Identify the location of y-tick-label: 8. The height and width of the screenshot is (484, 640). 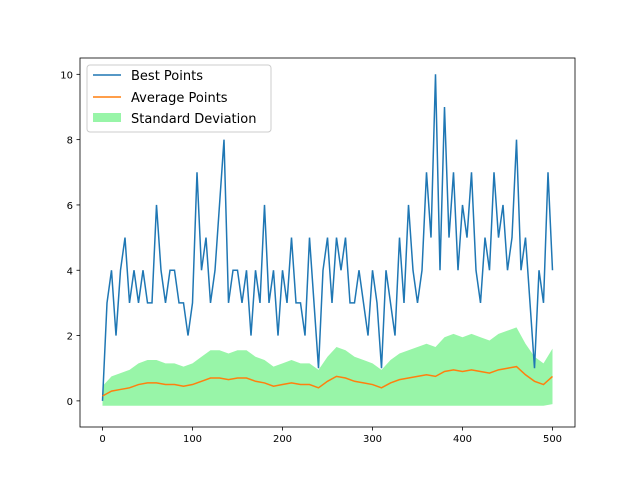
(70, 141).